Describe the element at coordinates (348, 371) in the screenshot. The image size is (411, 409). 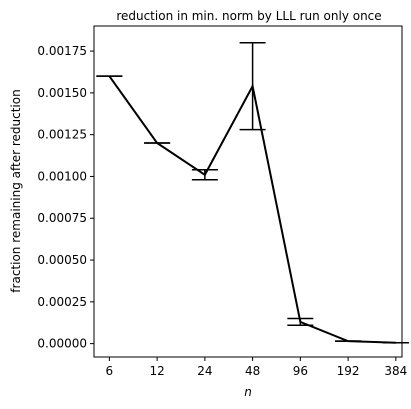
I see `x-tick-label: 192` at that location.